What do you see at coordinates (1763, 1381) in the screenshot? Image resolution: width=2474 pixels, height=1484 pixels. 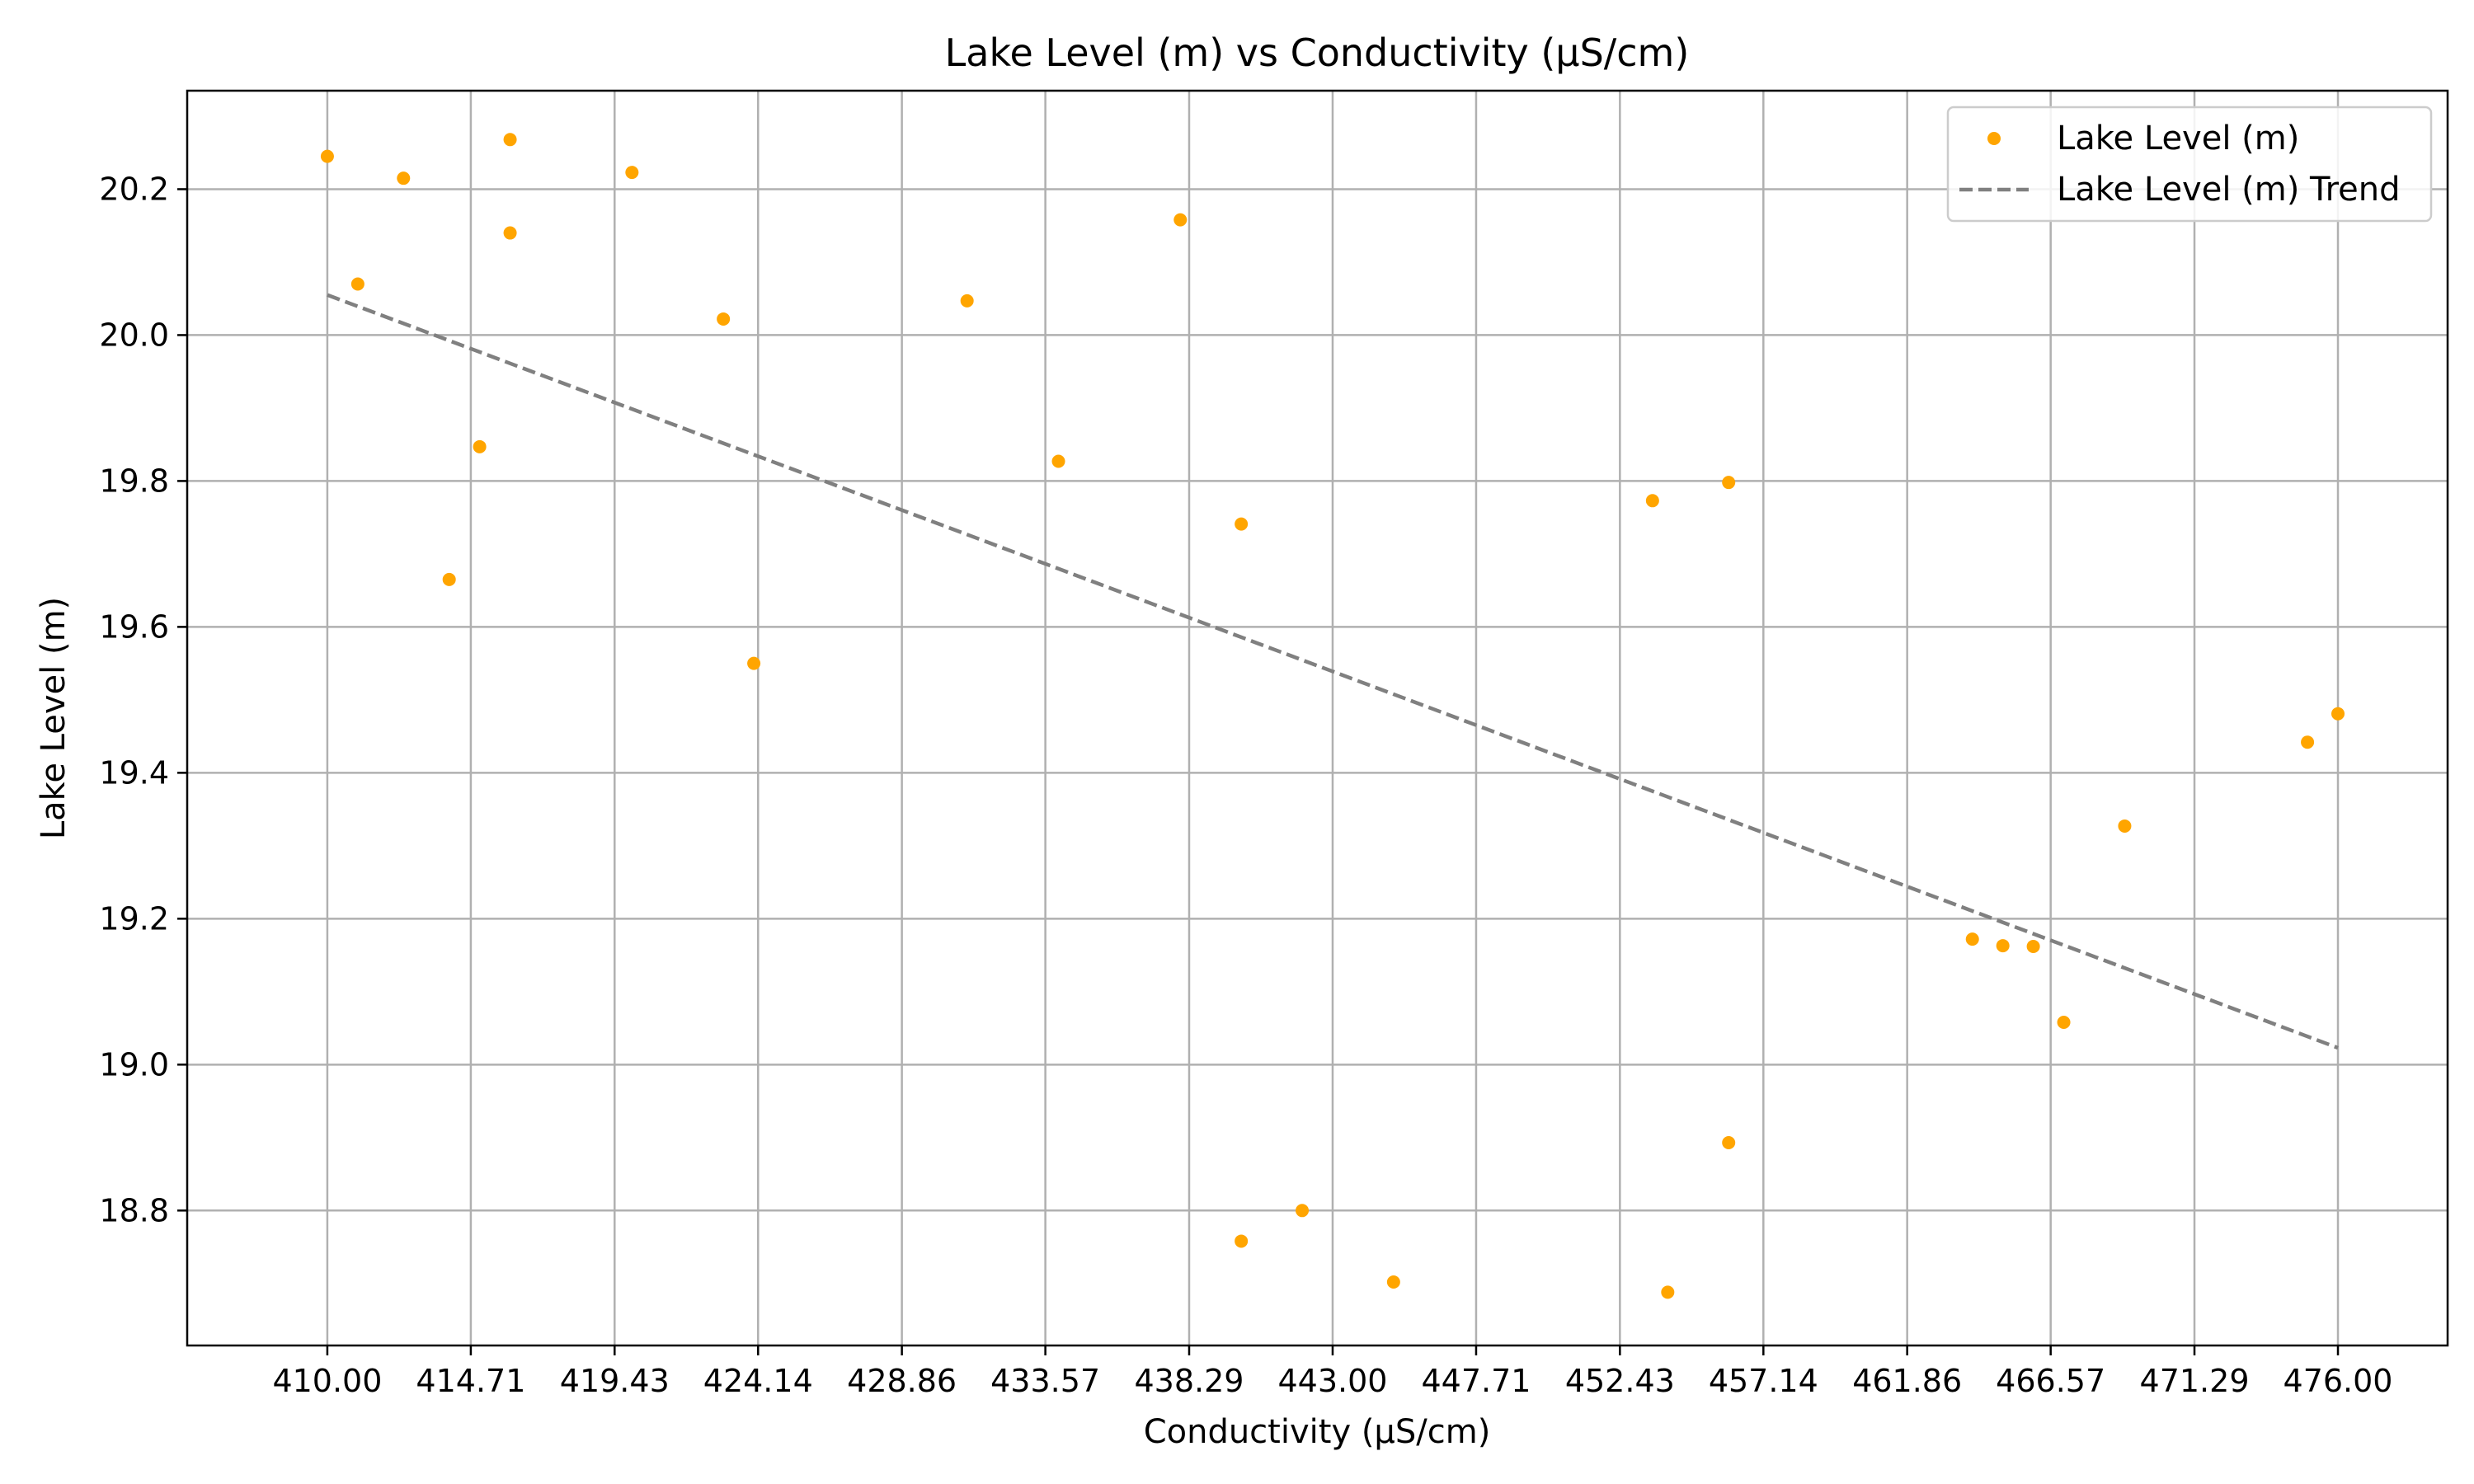 I see `x-tick-label: 457.14` at bounding box center [1763, 1381].